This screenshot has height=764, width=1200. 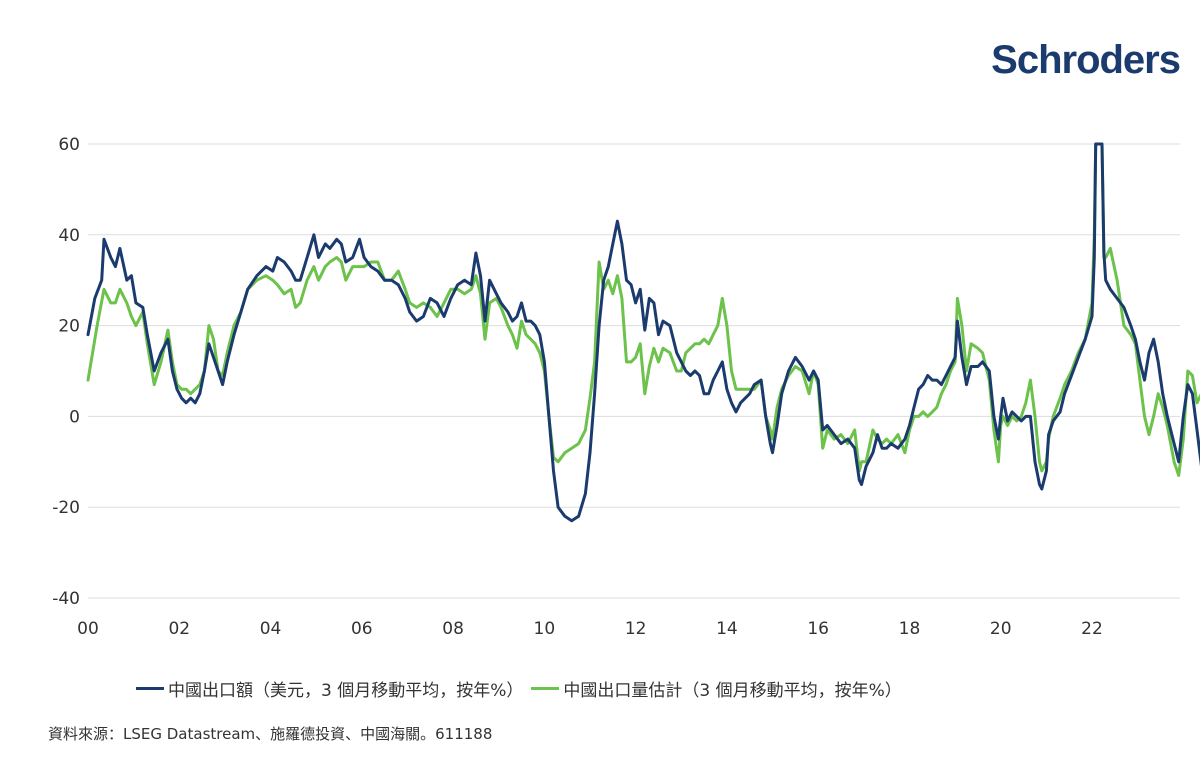 I want to click on x-tick-label: 22, so click(x=1092, y=629).